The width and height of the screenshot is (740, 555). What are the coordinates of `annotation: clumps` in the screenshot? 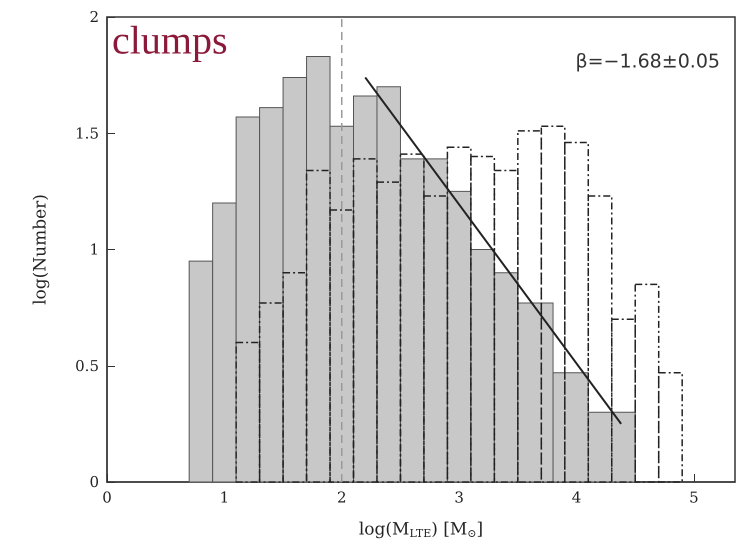 It's located at (170, 40).